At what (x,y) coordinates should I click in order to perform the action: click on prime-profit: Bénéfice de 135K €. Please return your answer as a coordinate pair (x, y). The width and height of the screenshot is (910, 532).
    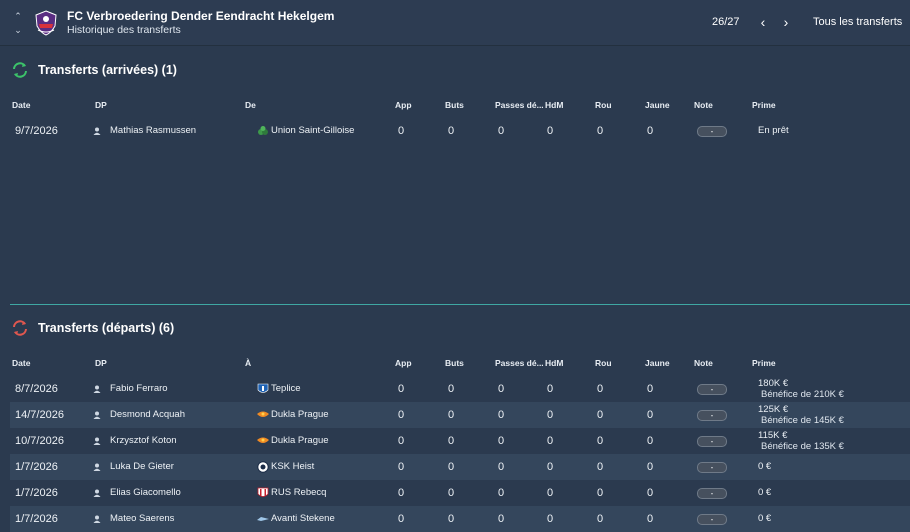
    Looking at the image, I should click on (802, 446).